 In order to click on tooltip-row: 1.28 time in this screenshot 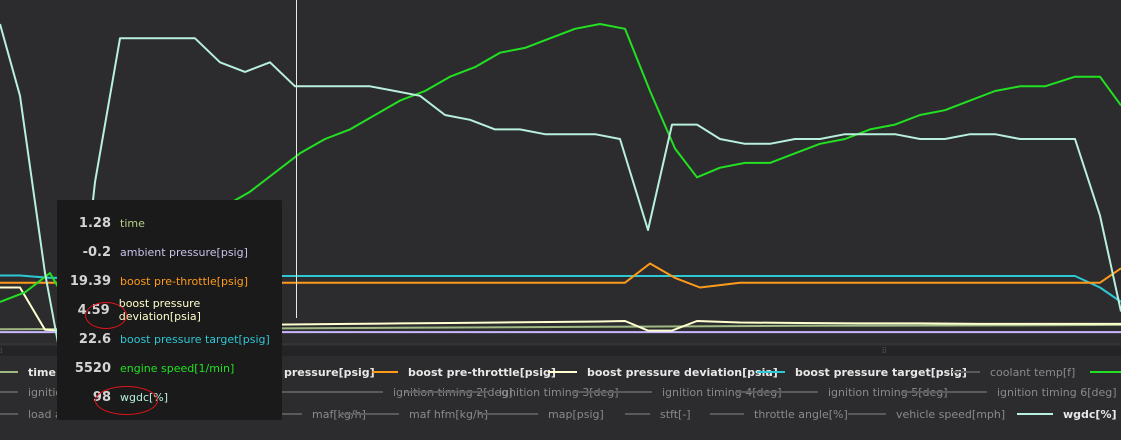, I will do `click(169, 223)`.